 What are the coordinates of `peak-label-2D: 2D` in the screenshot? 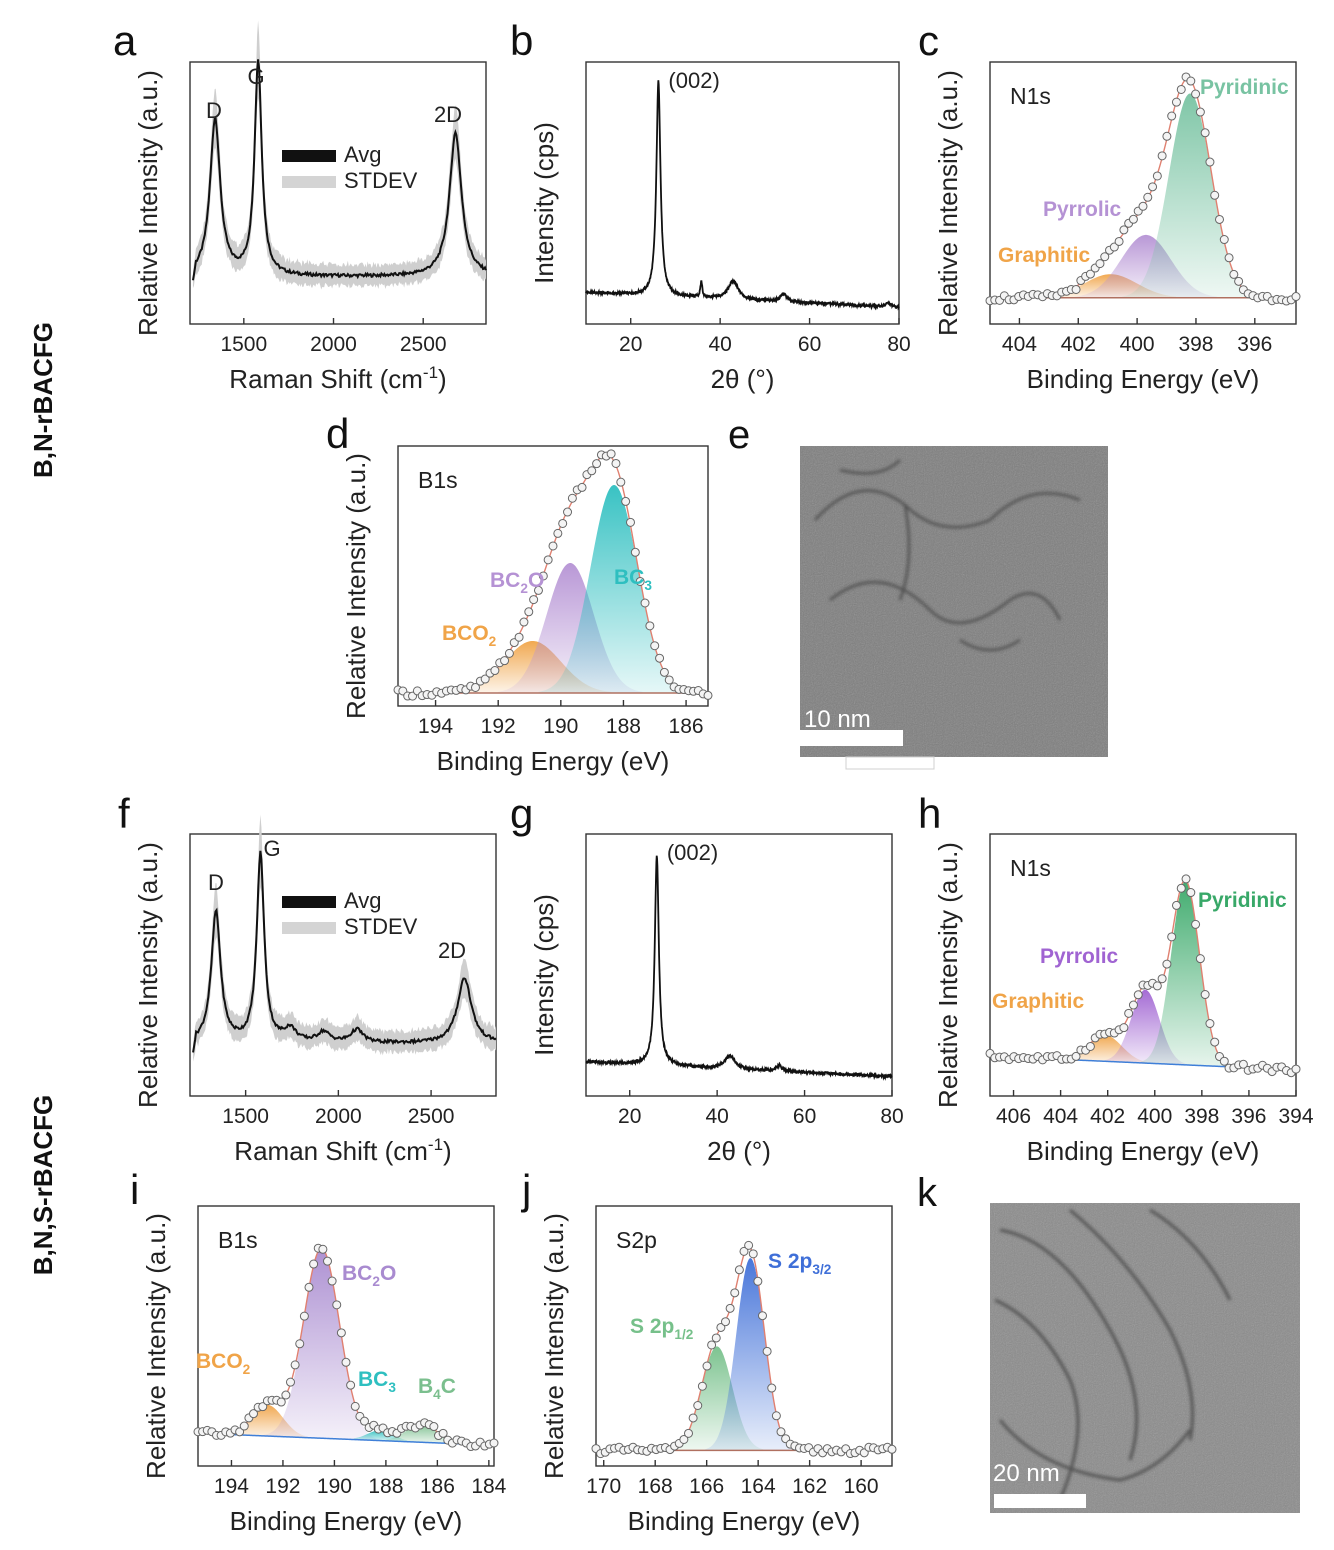 It's located at (448, 114).